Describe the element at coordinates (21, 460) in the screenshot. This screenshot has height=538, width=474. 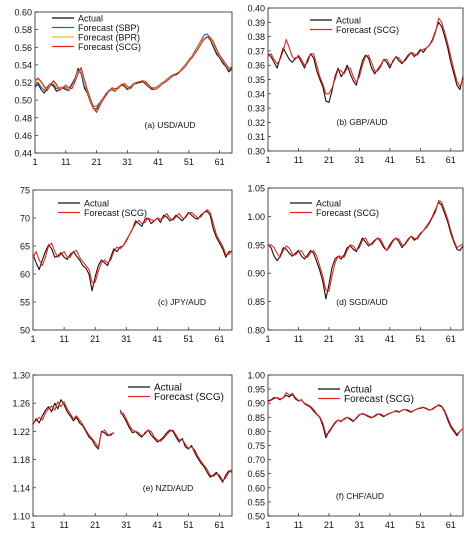
I see `y-tick-label: 1.18` at that location.